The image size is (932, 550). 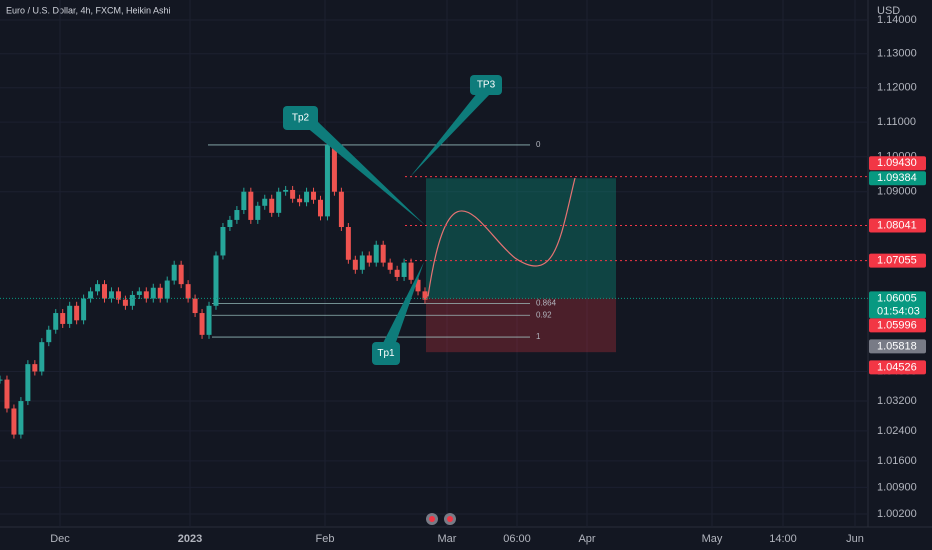 What do you see at coordinates (517, 539) in the screenshot?
I see `time-tick-label: 06:00` at bounding box center [517, 539].